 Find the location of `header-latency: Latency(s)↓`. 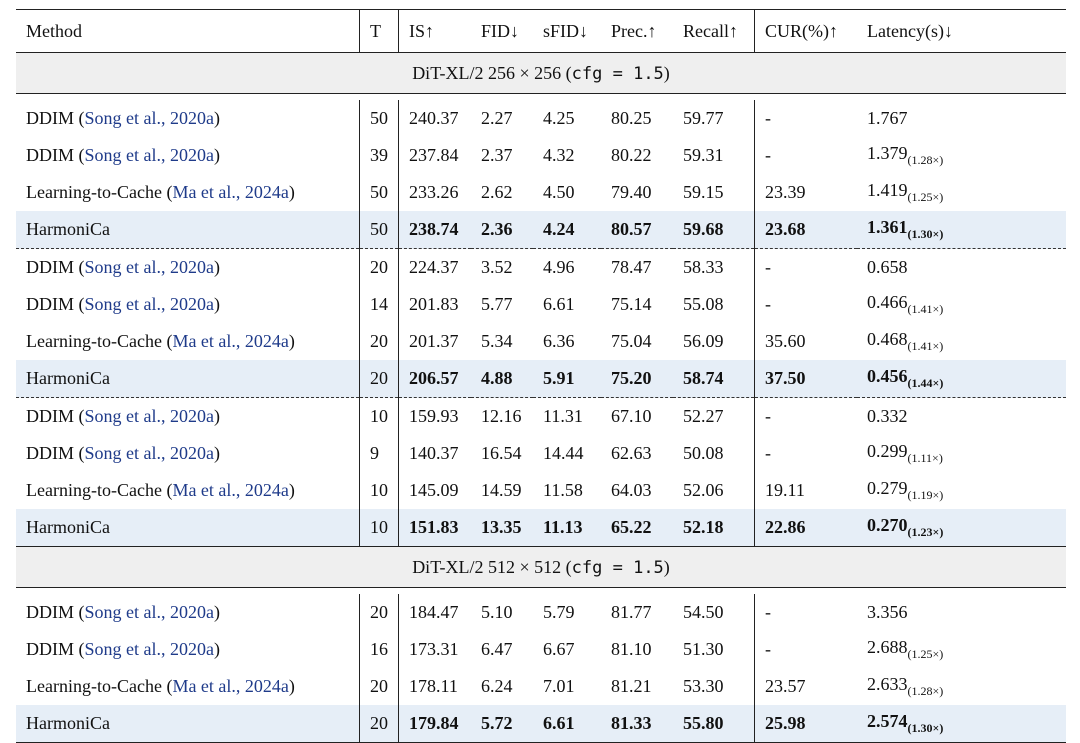

header-latency: Latency(s)↓ is located at coordinates (961, 31).